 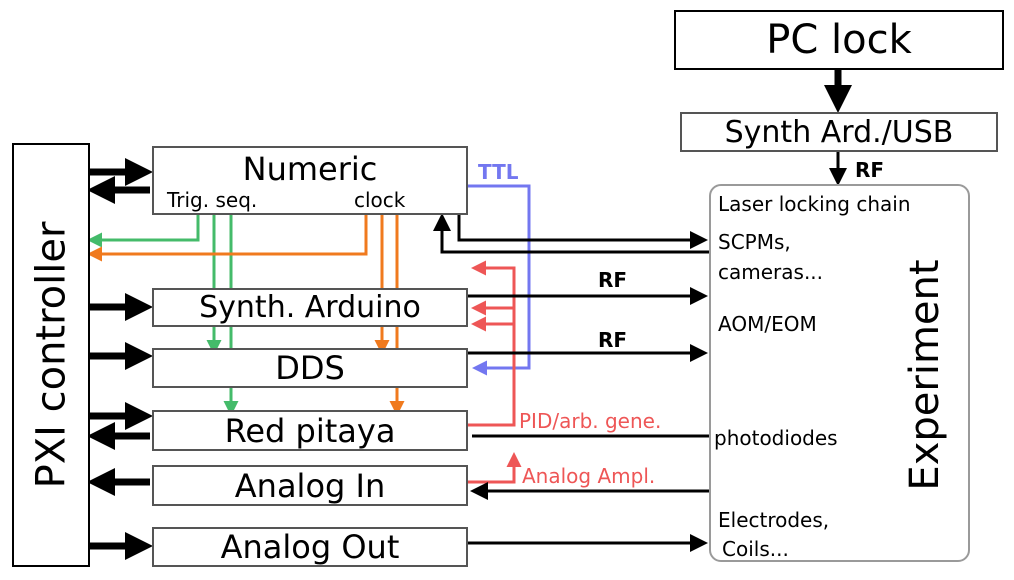 I want to click on synth-arduino-box: Synth. Arduino, so click(x=310, y=307).